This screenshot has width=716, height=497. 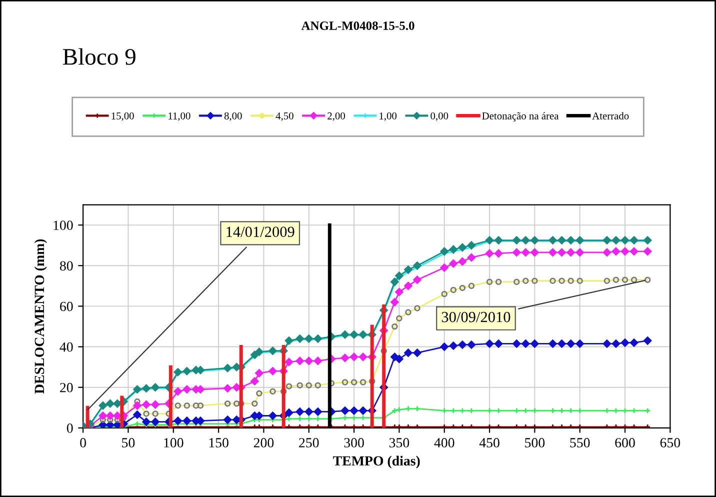 I want to click on legend-label: 0,00, so click(x=439, y=116).